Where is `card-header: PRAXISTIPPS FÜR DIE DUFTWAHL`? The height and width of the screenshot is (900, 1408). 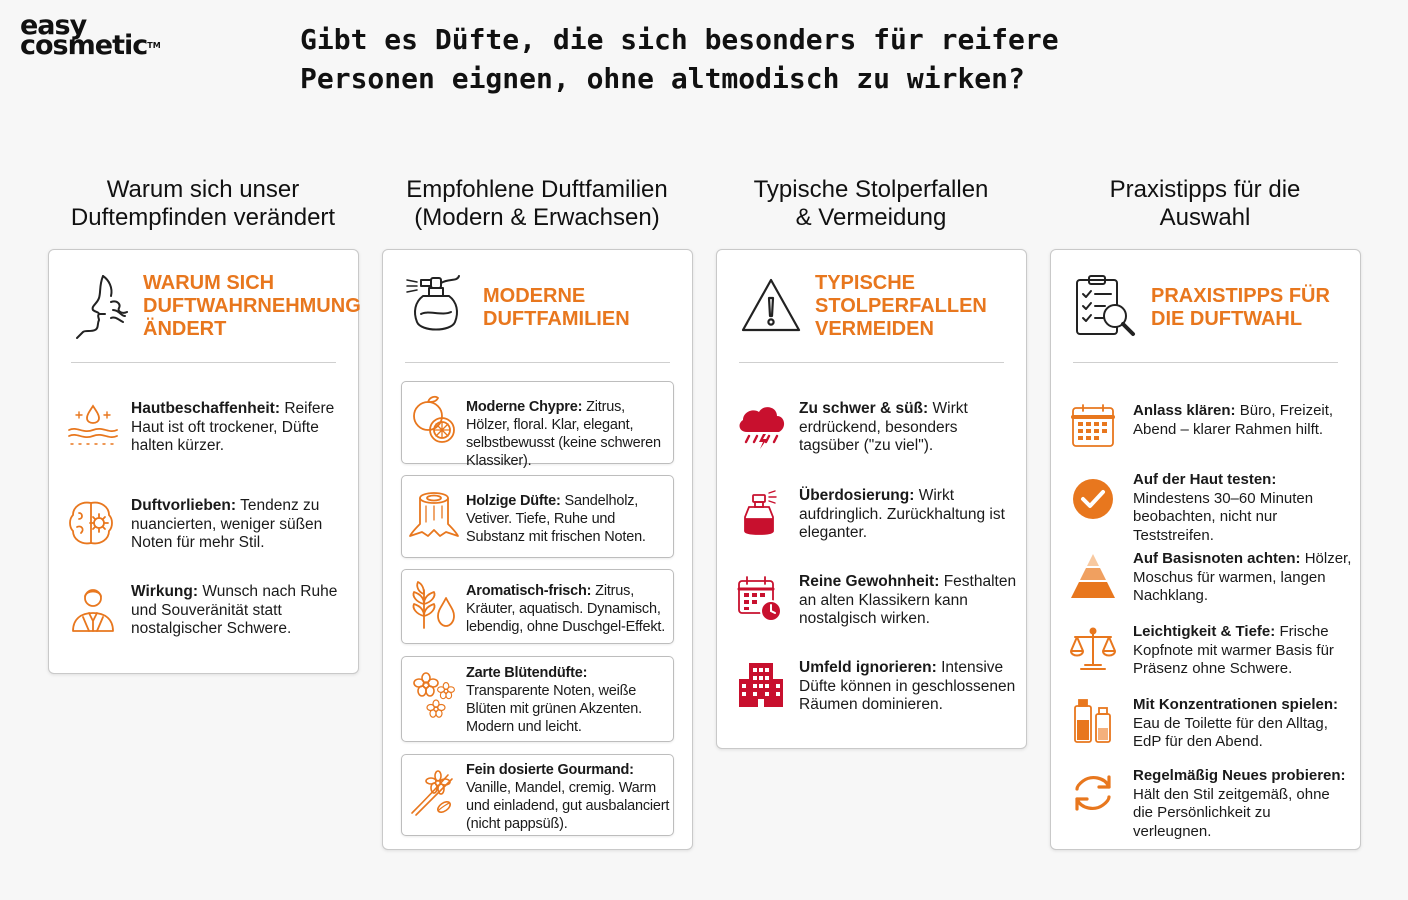
card-header: PRAXISTIPPS FÜR DIE DUFTWAHL is located at coordinates (1205, 306).